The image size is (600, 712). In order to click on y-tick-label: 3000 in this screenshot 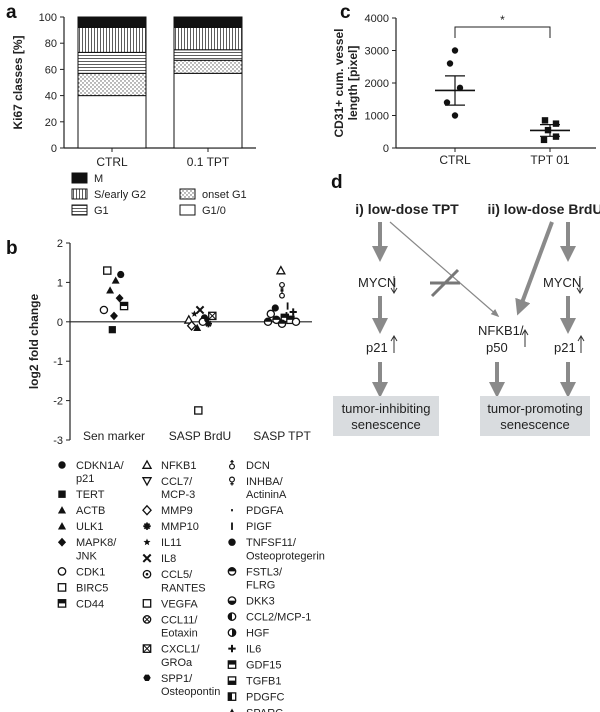, I will do `click(377, 52)`.